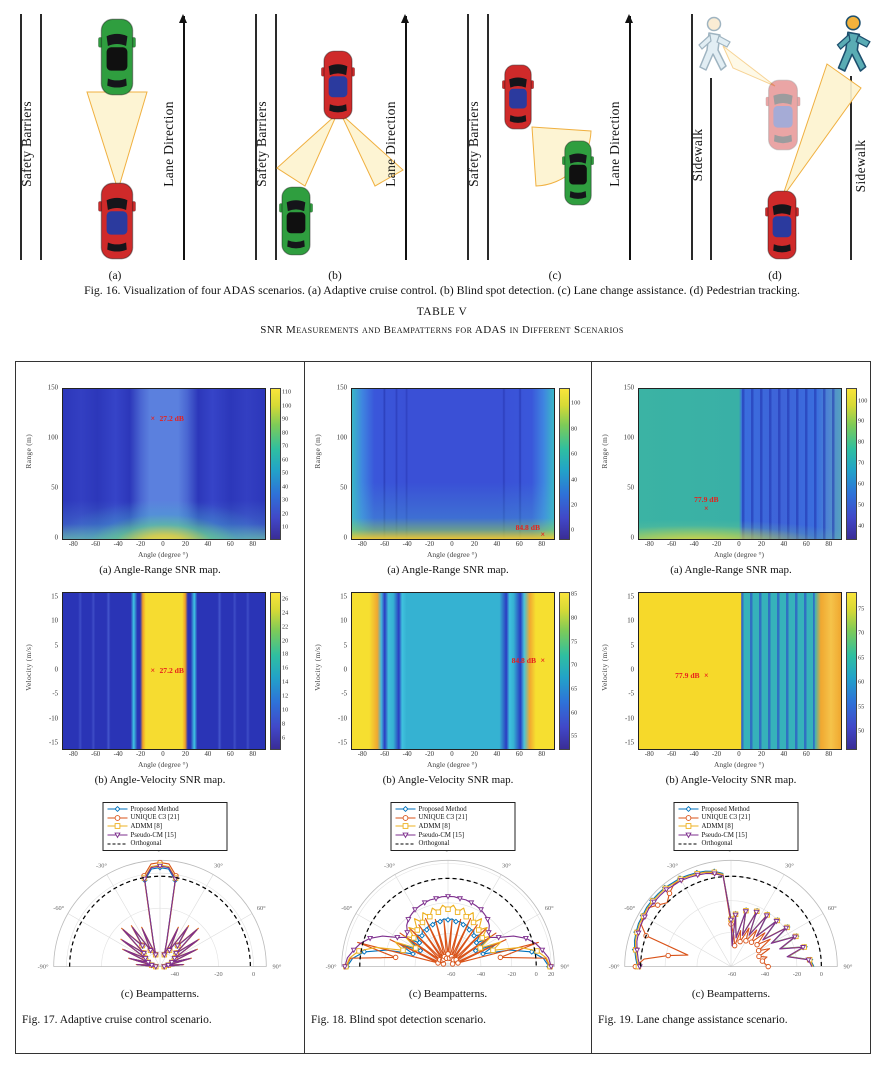 The width and height of the screenshot is (884, 1065). I want to click on red-ego-car-past, so click(783, 115).